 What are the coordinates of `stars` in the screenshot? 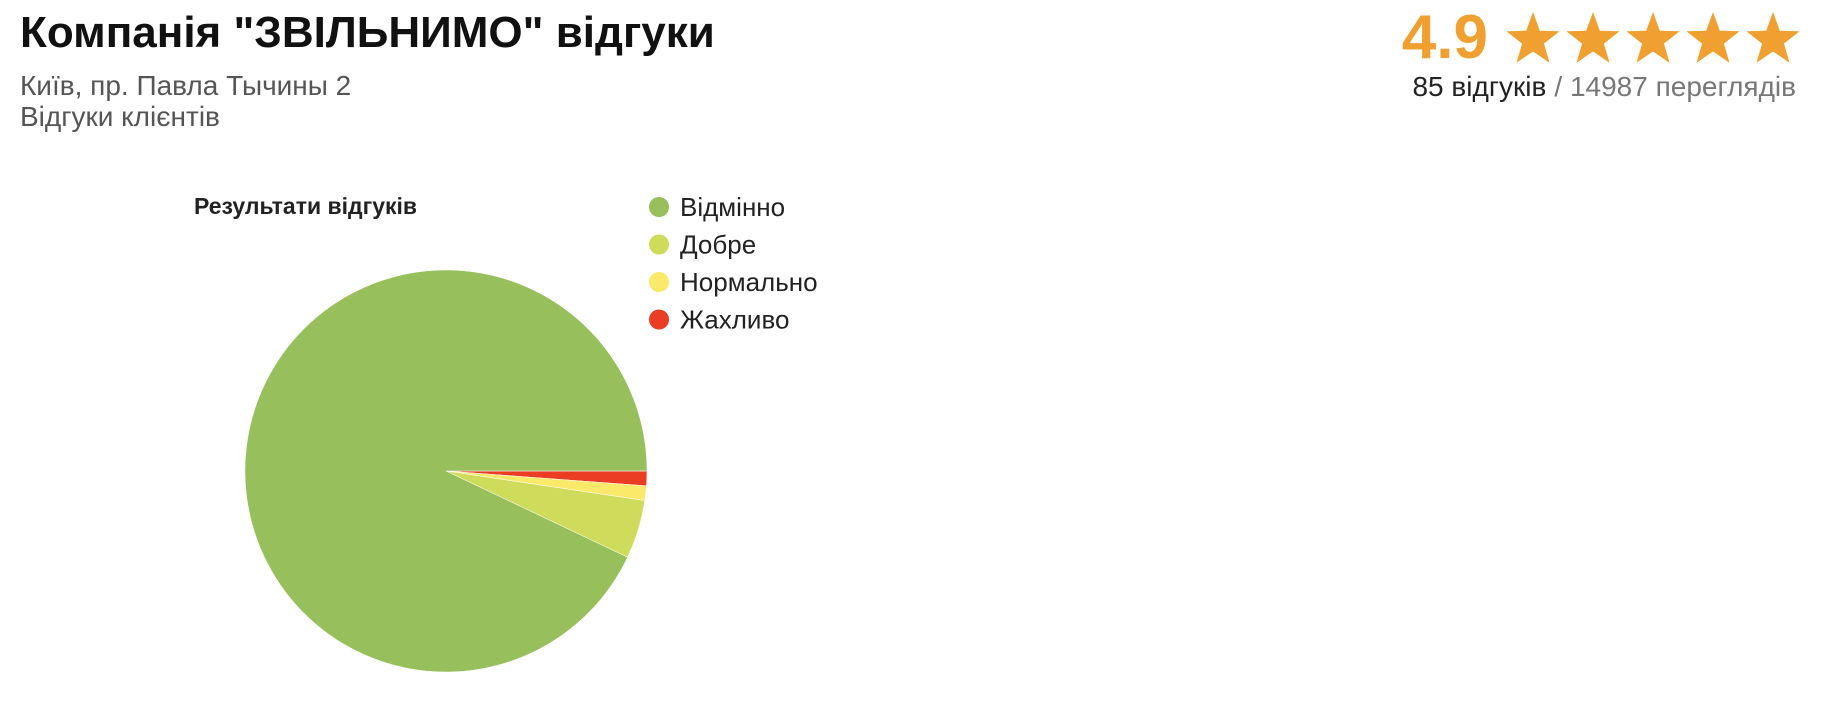 It's located at (1653, 37).